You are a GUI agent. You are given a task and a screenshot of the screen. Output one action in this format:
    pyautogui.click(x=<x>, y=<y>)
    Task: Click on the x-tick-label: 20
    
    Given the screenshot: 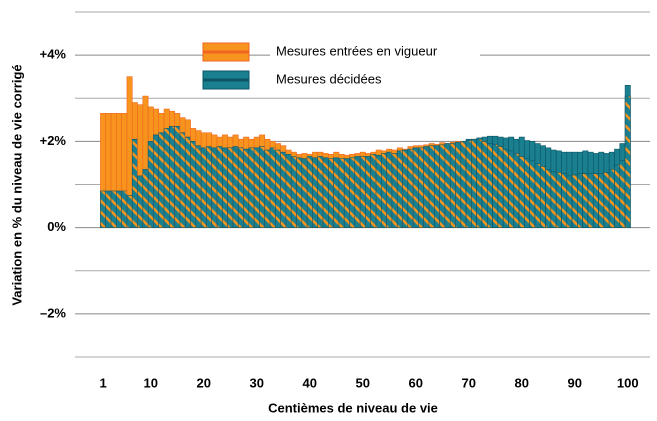 What is the action you would take?
    pyautogui.click(x=204, y=382)
    